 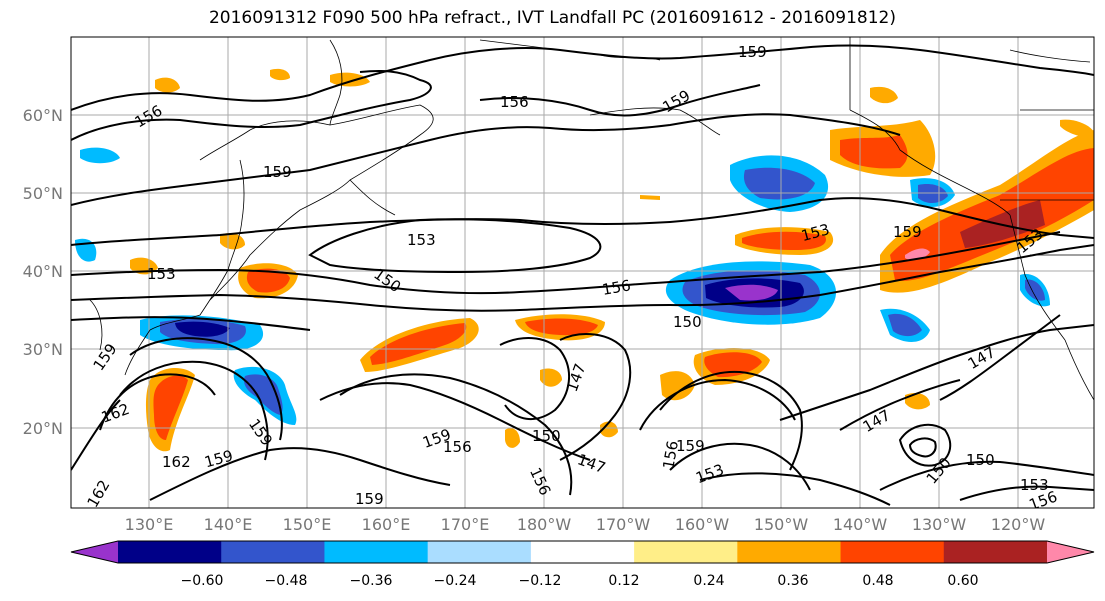 What do you see at coordinates (43, 193) in the screenshot?
I see `lat-label: 50°N` at bounding box center [43, 193].